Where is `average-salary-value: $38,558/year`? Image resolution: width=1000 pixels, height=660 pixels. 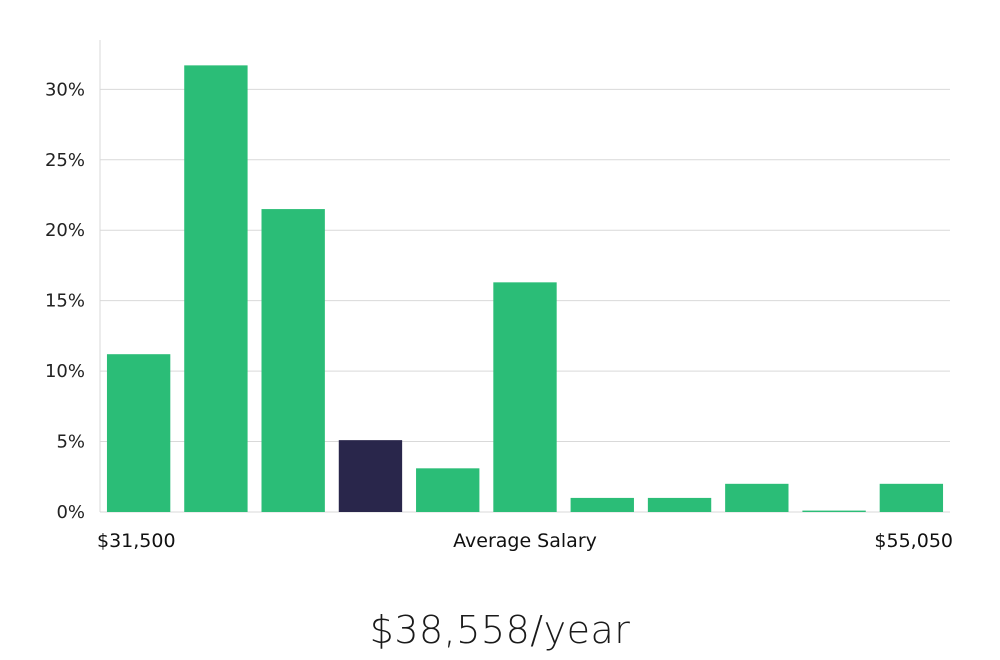
average-salary-value: $38,558/year is located at coordinates (500, 630).